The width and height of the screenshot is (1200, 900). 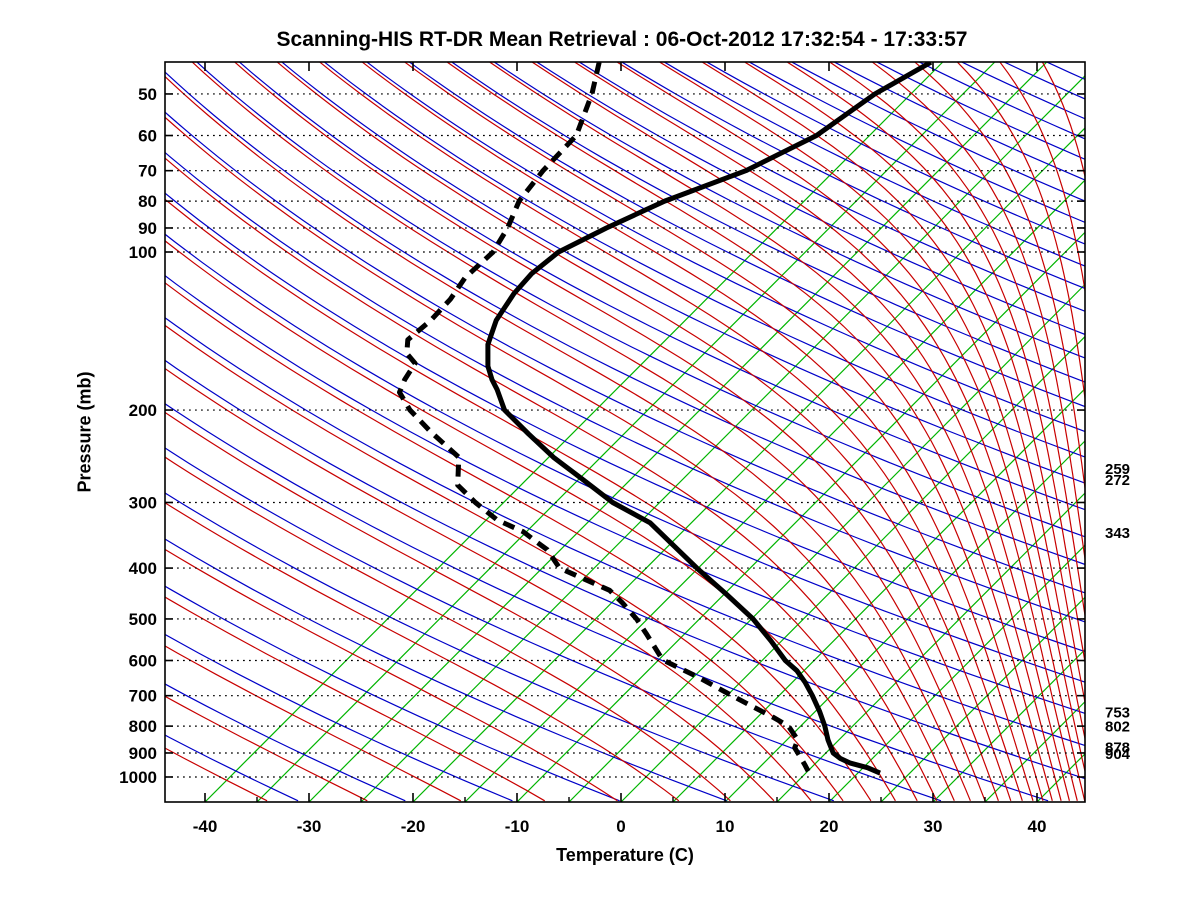 What do you see at coordinates (143, 410) in the screenshot?
I see `y-tick-label: 200` at bounding box center [143, 410].